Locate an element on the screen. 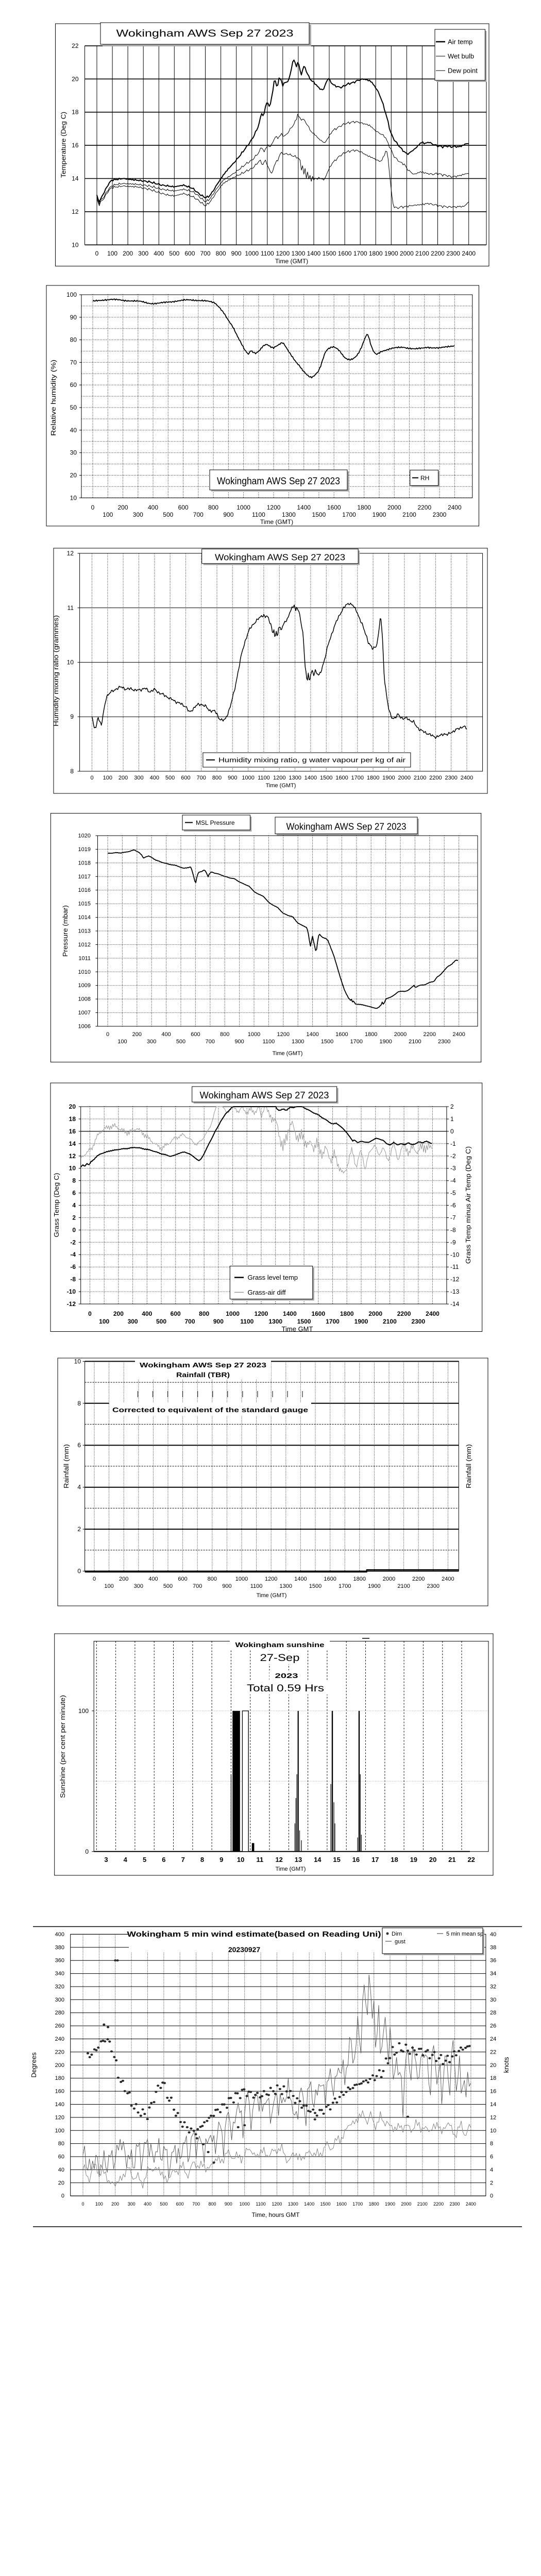 The width and height of the screenshot is (541, 2576). svg-text: 22 is located at coordinates (471, 1859).